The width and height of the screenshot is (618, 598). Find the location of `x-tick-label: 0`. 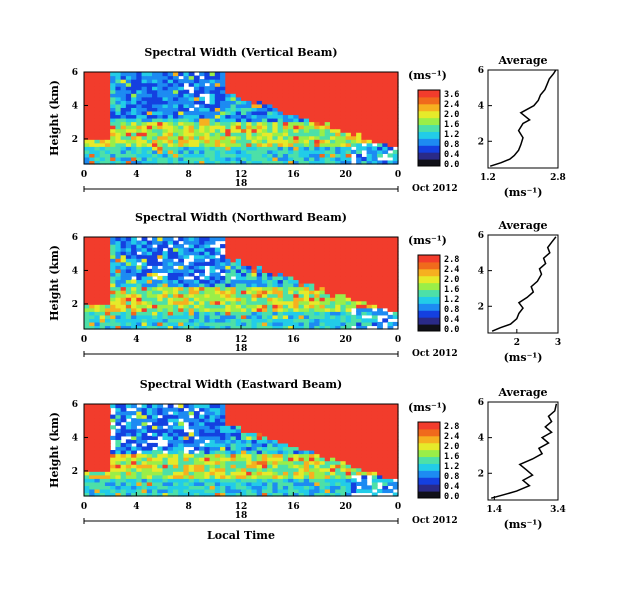

x-tick-label: 0 is located at coordinates (84, 340).